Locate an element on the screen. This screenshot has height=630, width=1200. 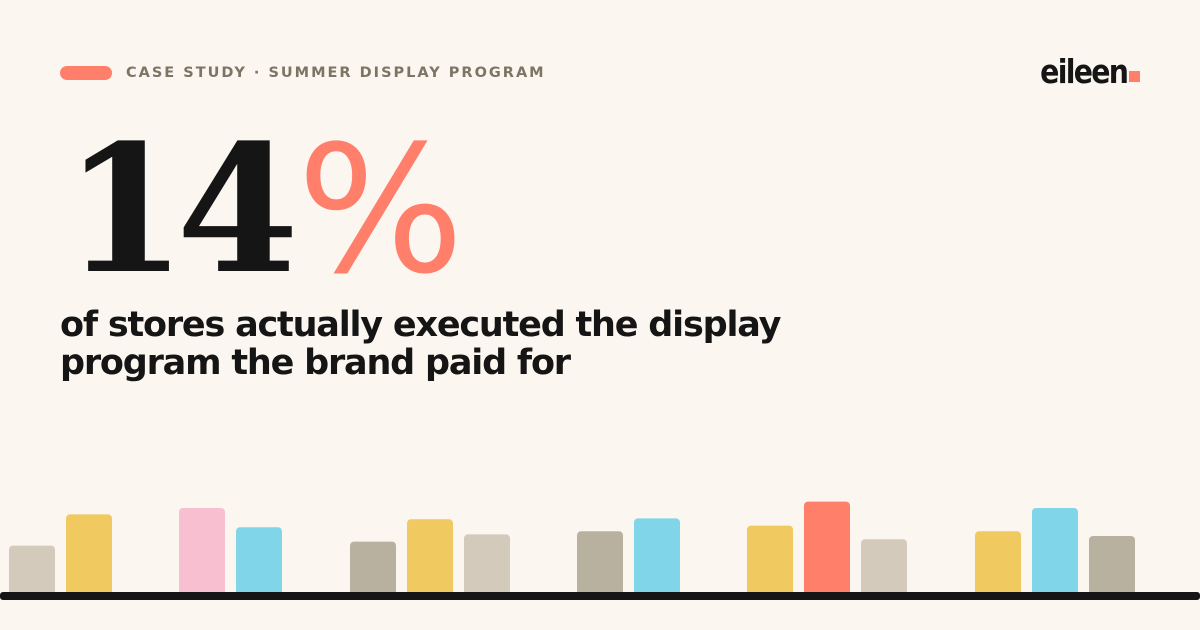
eyebrow-label: CASE STUDY · SUMMER DISPLAY PROGRAM is located at coordinates (336, 73).